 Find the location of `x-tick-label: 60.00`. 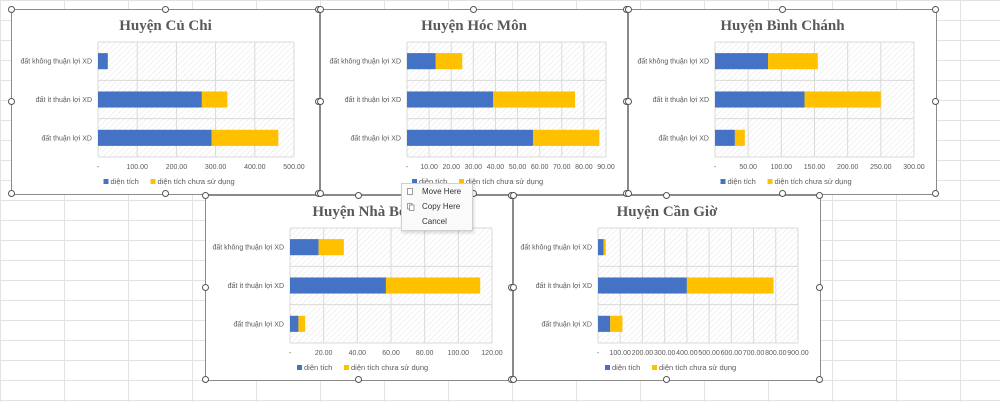

x-tick-label: 60.00 is located at coordinates (540, 167).